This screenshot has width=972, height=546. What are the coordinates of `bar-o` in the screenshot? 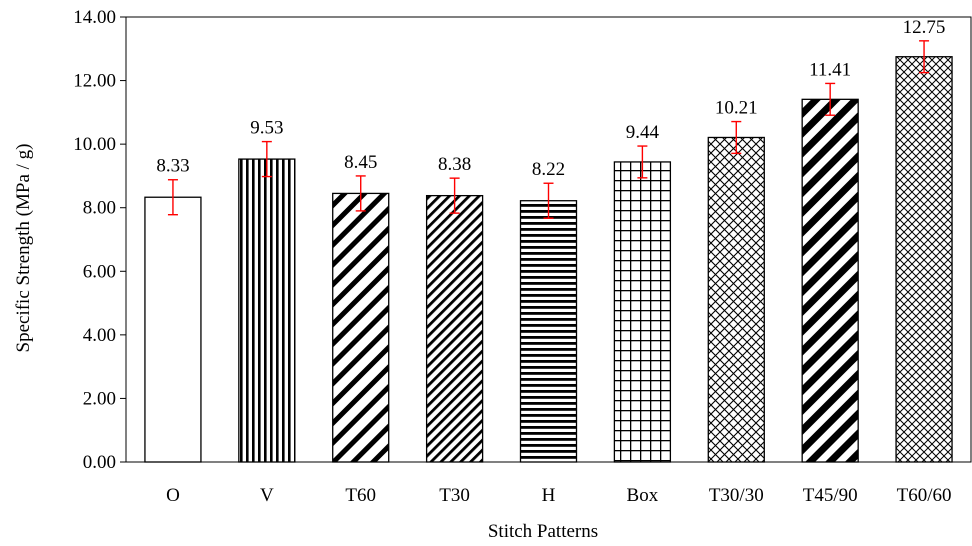 It's located at (173, 329).